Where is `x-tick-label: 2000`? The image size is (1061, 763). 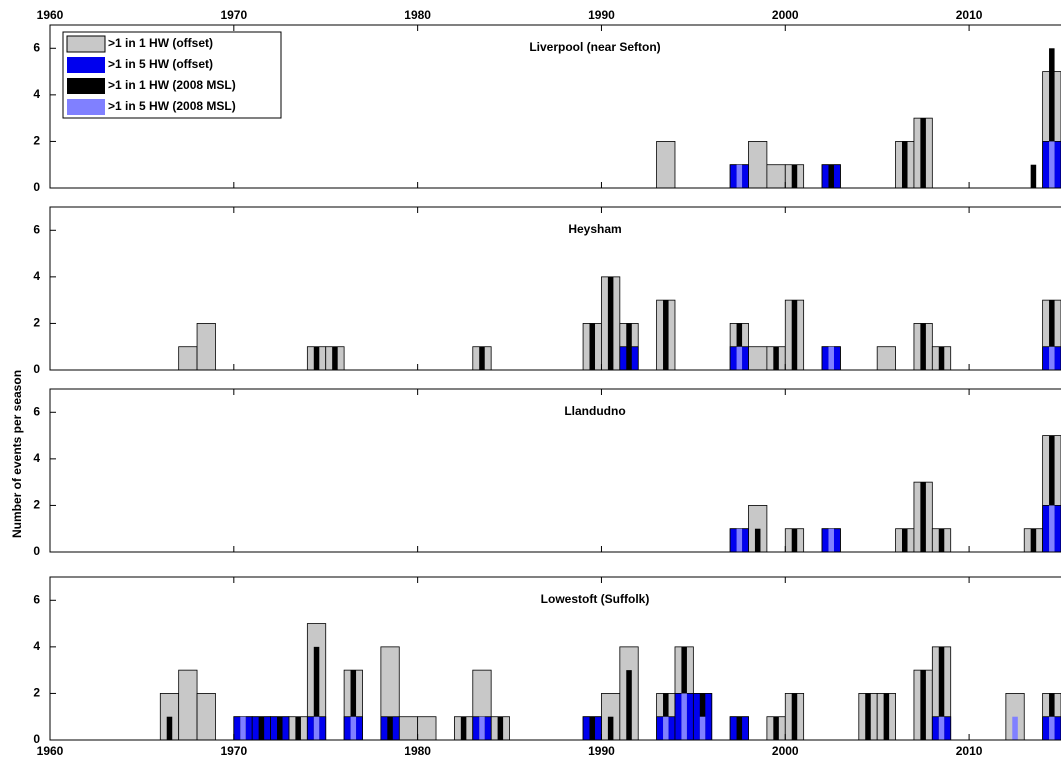 x-tick-label: 2000 is located at coordinates (785, 15).